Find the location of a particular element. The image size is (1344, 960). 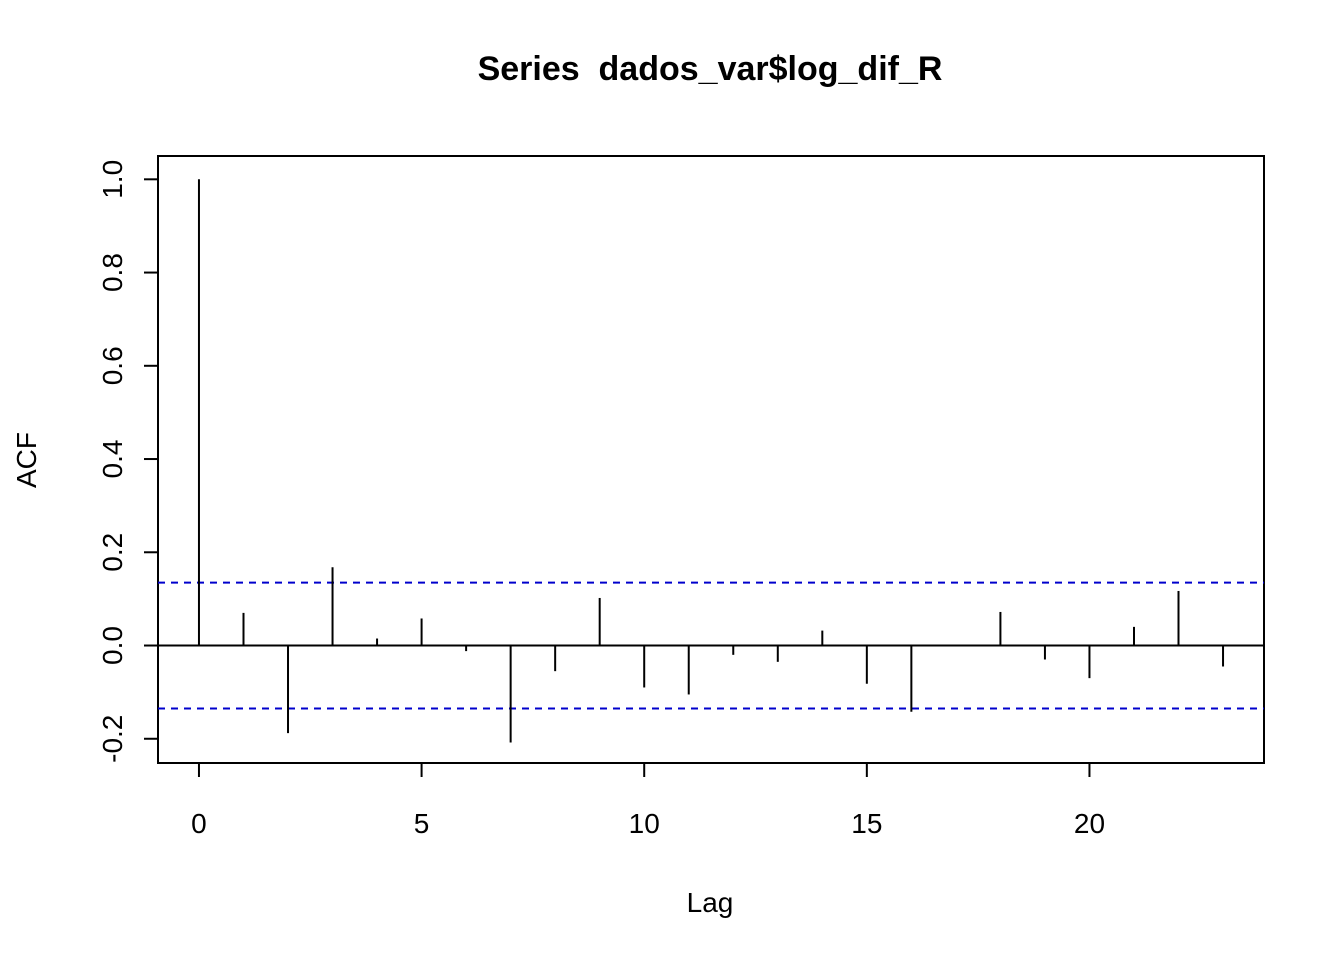

y-tick-label: 0.2 is located at coordinates (112, 552).